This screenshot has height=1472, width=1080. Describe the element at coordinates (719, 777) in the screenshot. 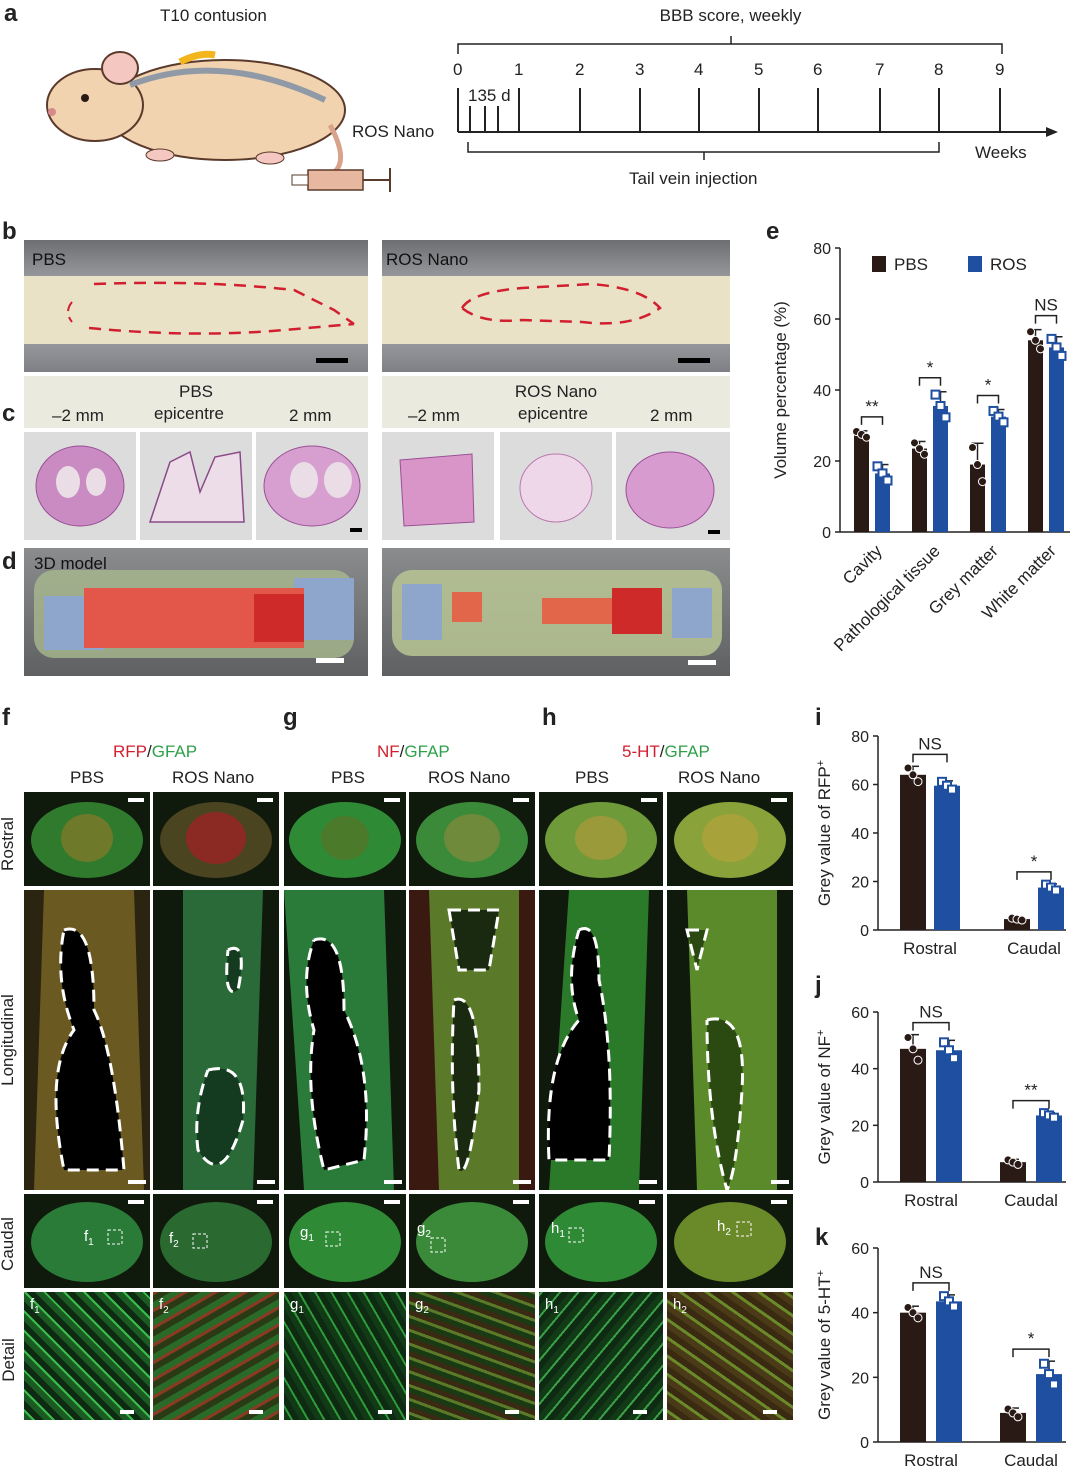

I see `col-h-ros: ROS Nano` at that location.